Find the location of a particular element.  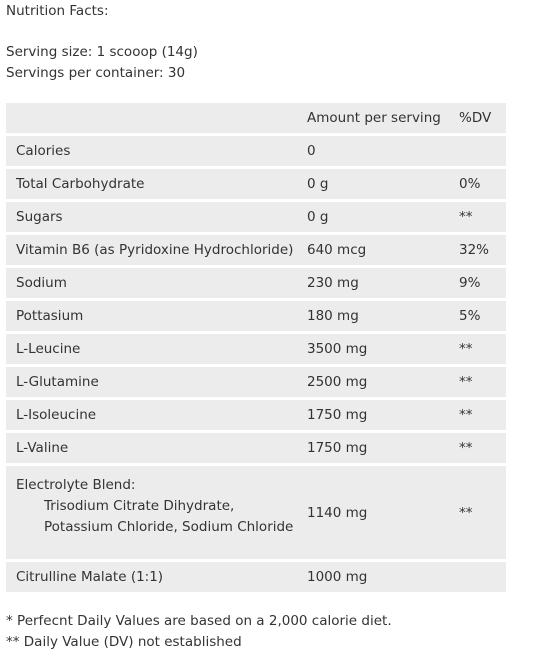

table-header-row: Amount per serving %DV is located at coordinates (256, 118).